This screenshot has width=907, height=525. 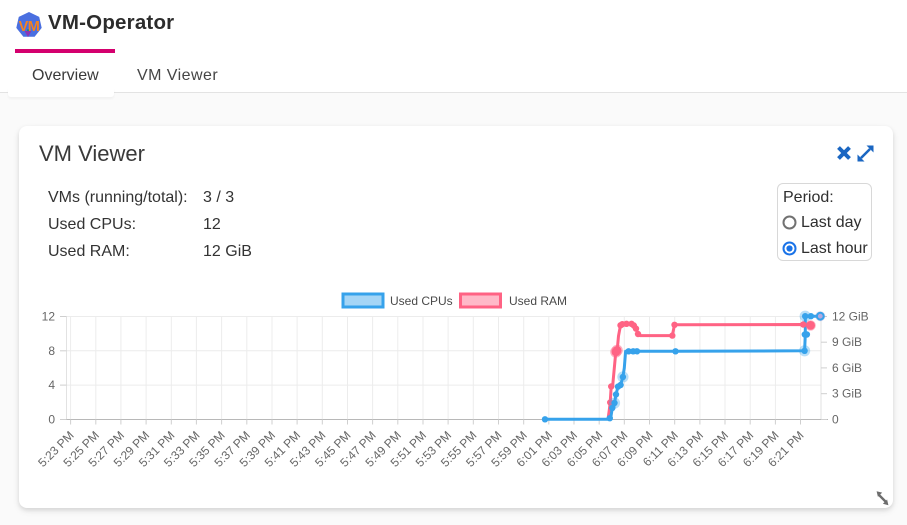 What do you see at coordinates (538, 301) in the screenshot?
I see `svg-text: Used RAM` at bounding box center [538, 301].